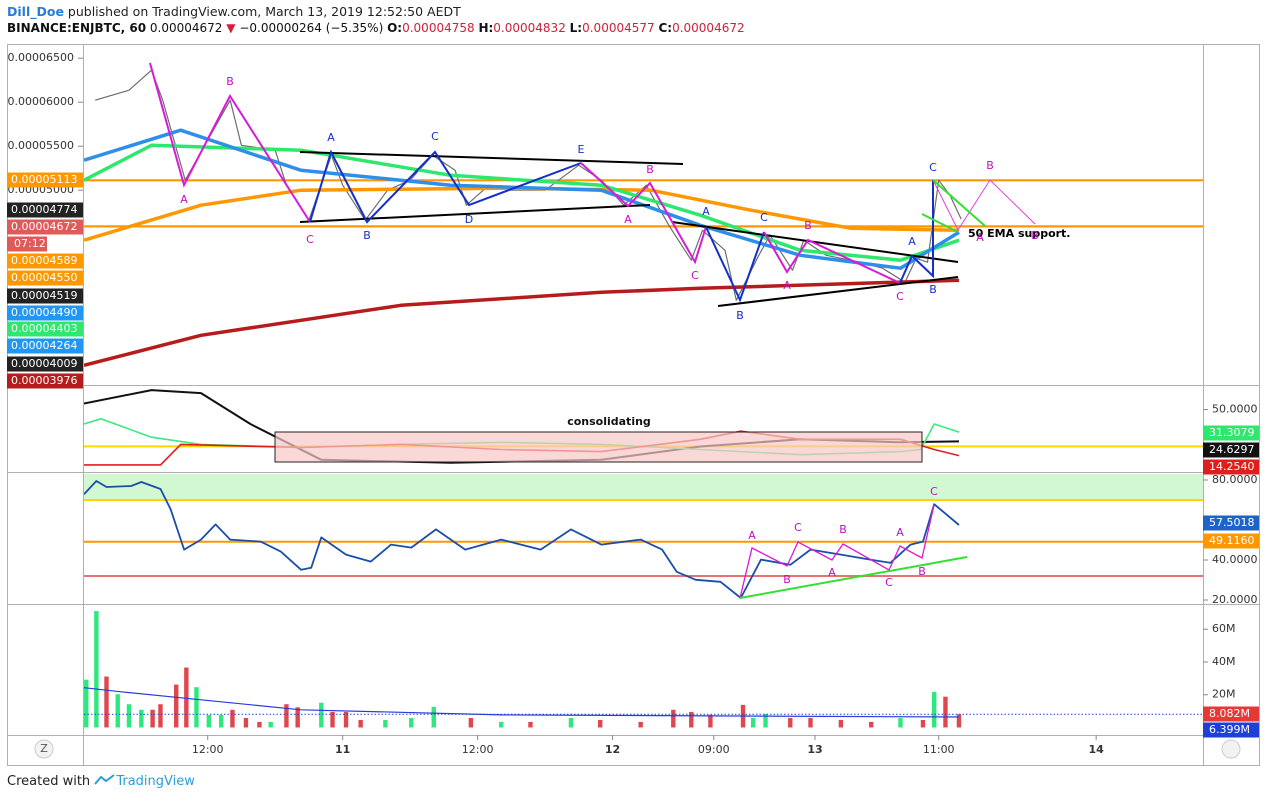  What do you see at coordinates (155, 781) in the screenshot?
I see `footer-brand: TradingView` at bounding box center [155, 781].